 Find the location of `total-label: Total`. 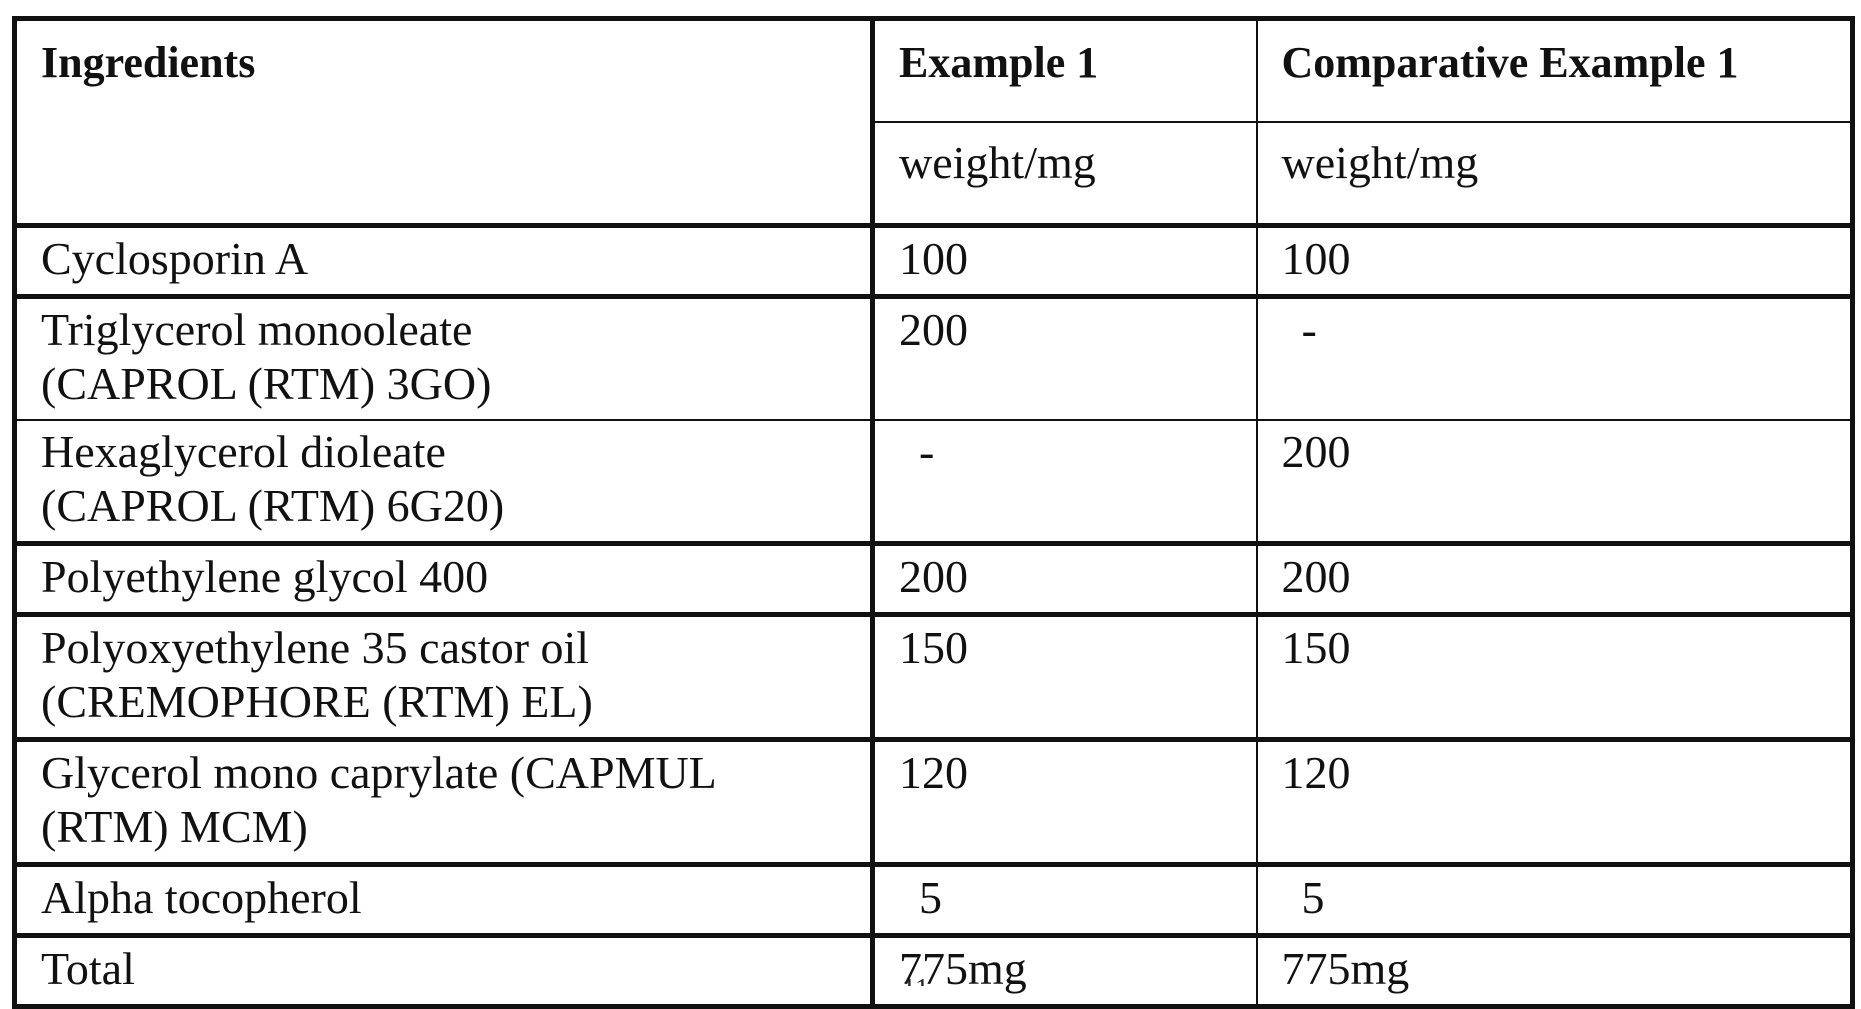

total-label: Total is located at coordinates (455, 969).